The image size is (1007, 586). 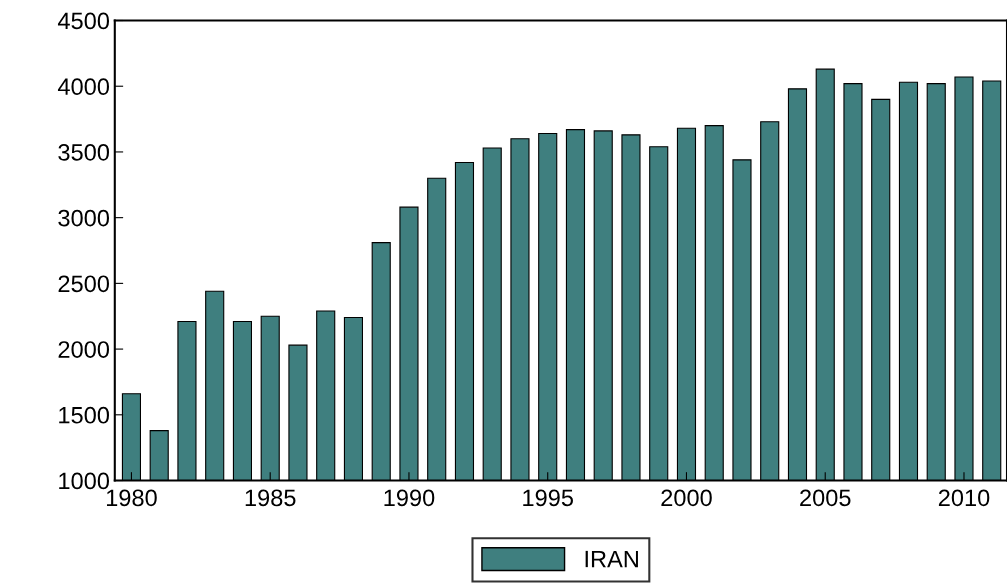 What do you see at coordinates (84, 284) in the screenshot?
I see `y-tick-label: 2500` at bounding box center [84, 284].